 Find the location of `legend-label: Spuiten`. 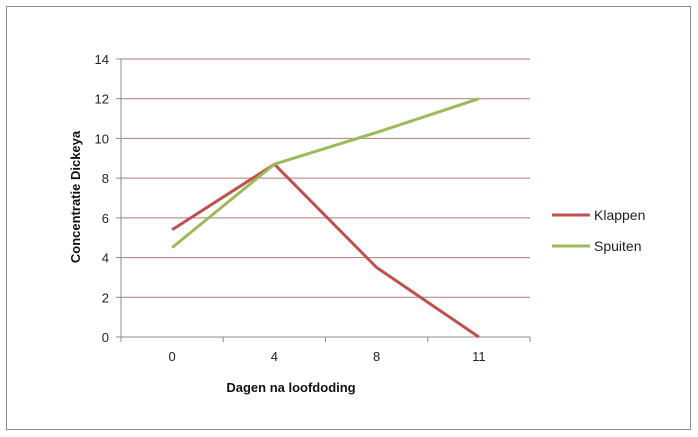

legend-label: Spuiten is located at coordinates (617, 246).